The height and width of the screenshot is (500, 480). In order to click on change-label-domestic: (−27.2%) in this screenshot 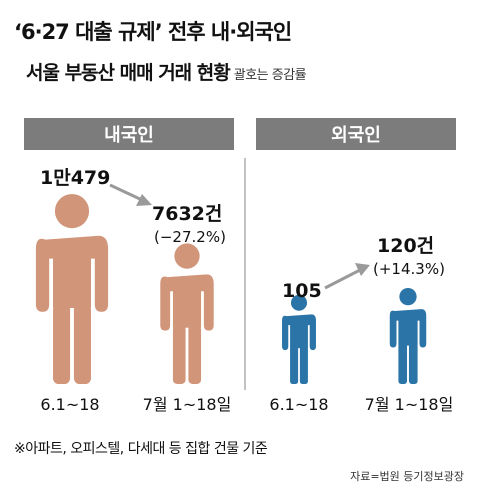, I will do `click(190, 237)`.